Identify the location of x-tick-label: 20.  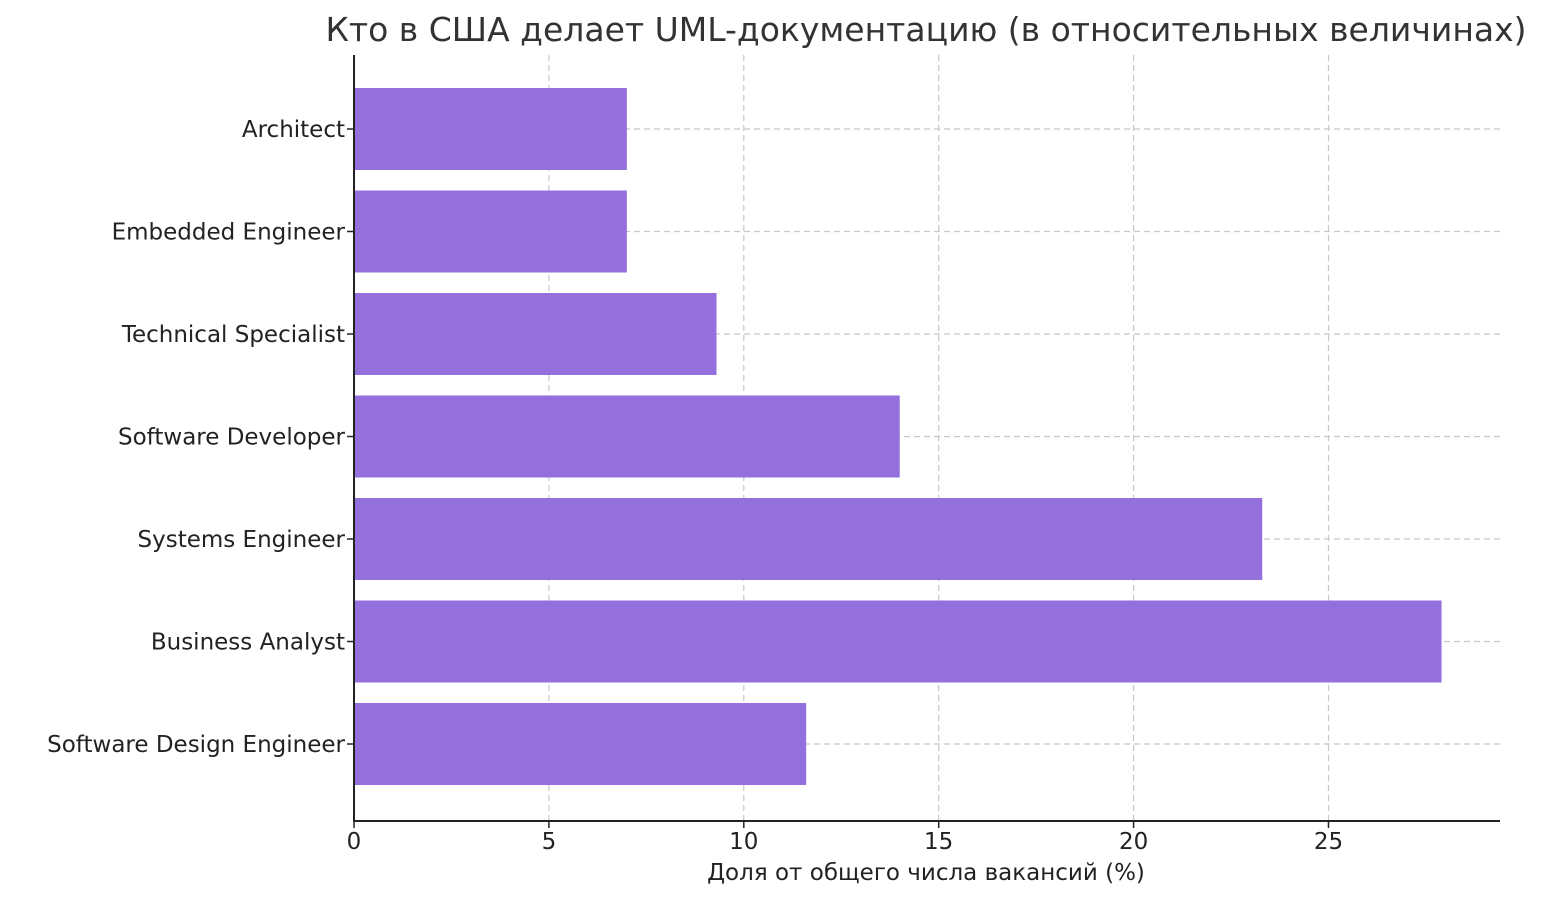
(1133, 842).